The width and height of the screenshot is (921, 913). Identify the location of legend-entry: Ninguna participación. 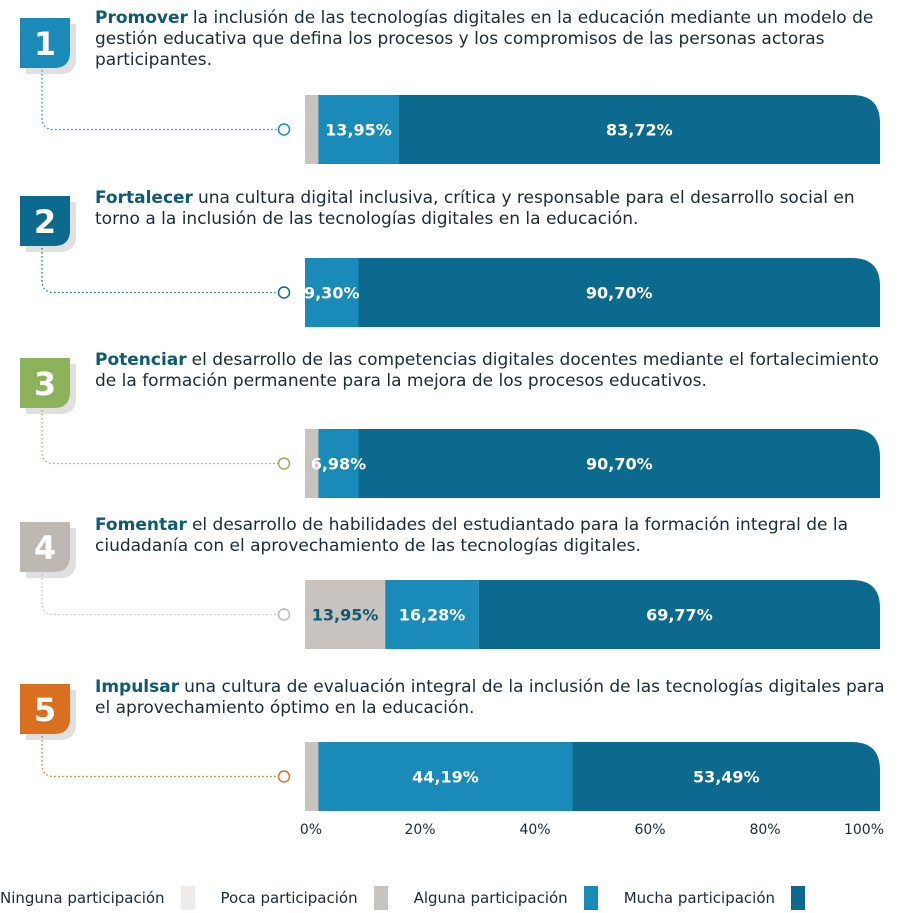
(110, 898).